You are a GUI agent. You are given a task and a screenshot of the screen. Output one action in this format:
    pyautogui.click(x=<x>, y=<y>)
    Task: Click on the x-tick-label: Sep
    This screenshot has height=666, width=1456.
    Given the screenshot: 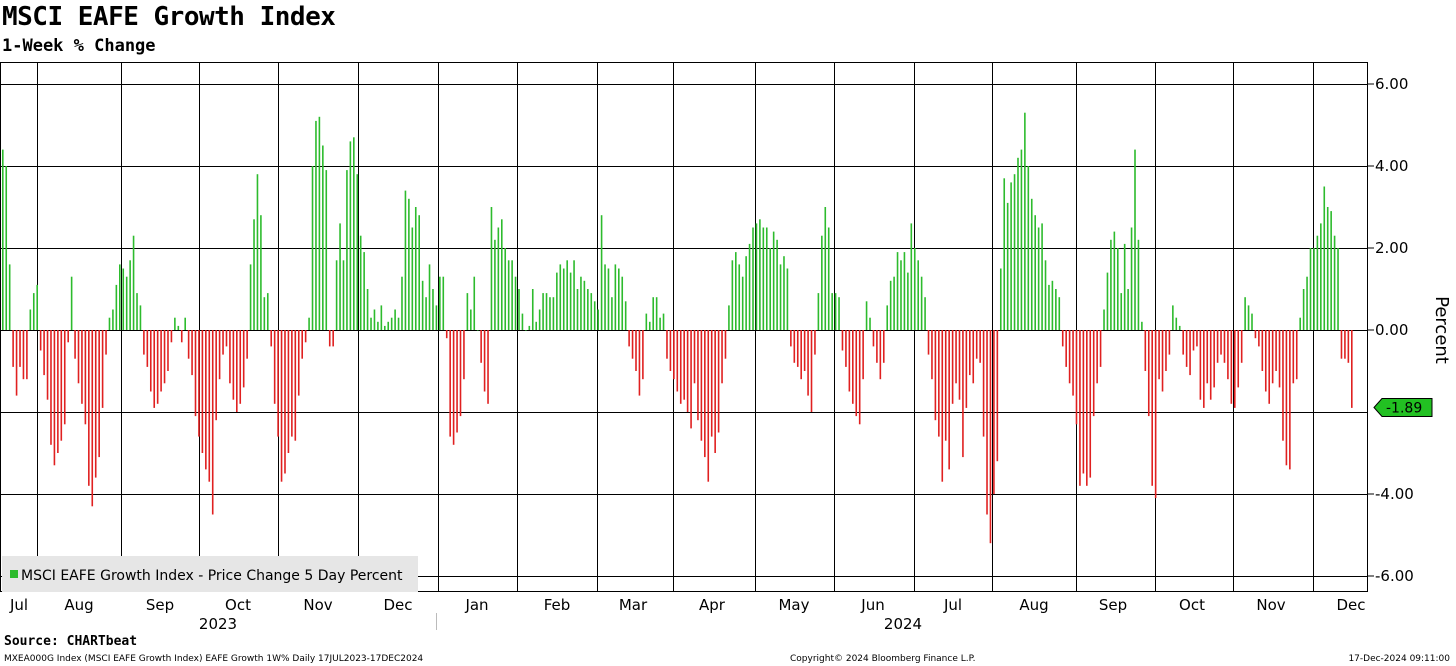 What is the action you would take?
    pyautogui.click(x=1113, y=605)
    